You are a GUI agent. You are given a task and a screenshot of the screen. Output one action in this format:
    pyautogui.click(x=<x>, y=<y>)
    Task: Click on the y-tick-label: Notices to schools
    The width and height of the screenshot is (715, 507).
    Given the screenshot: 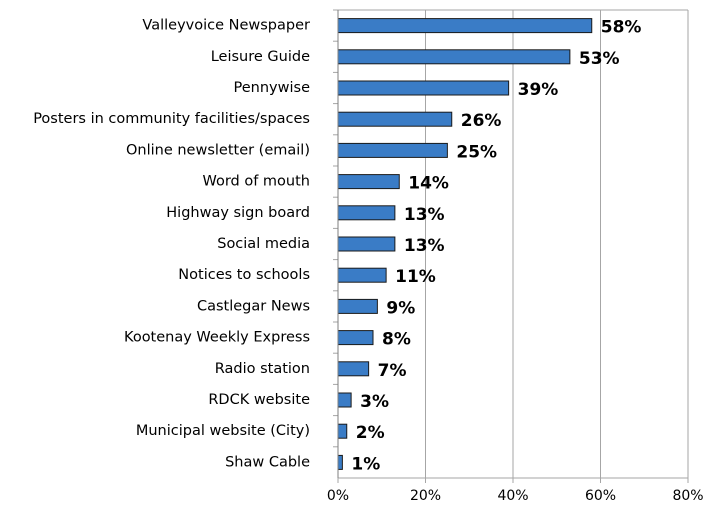 What is the action you would take?
    pyautogui.click(x=244, y=275)
    